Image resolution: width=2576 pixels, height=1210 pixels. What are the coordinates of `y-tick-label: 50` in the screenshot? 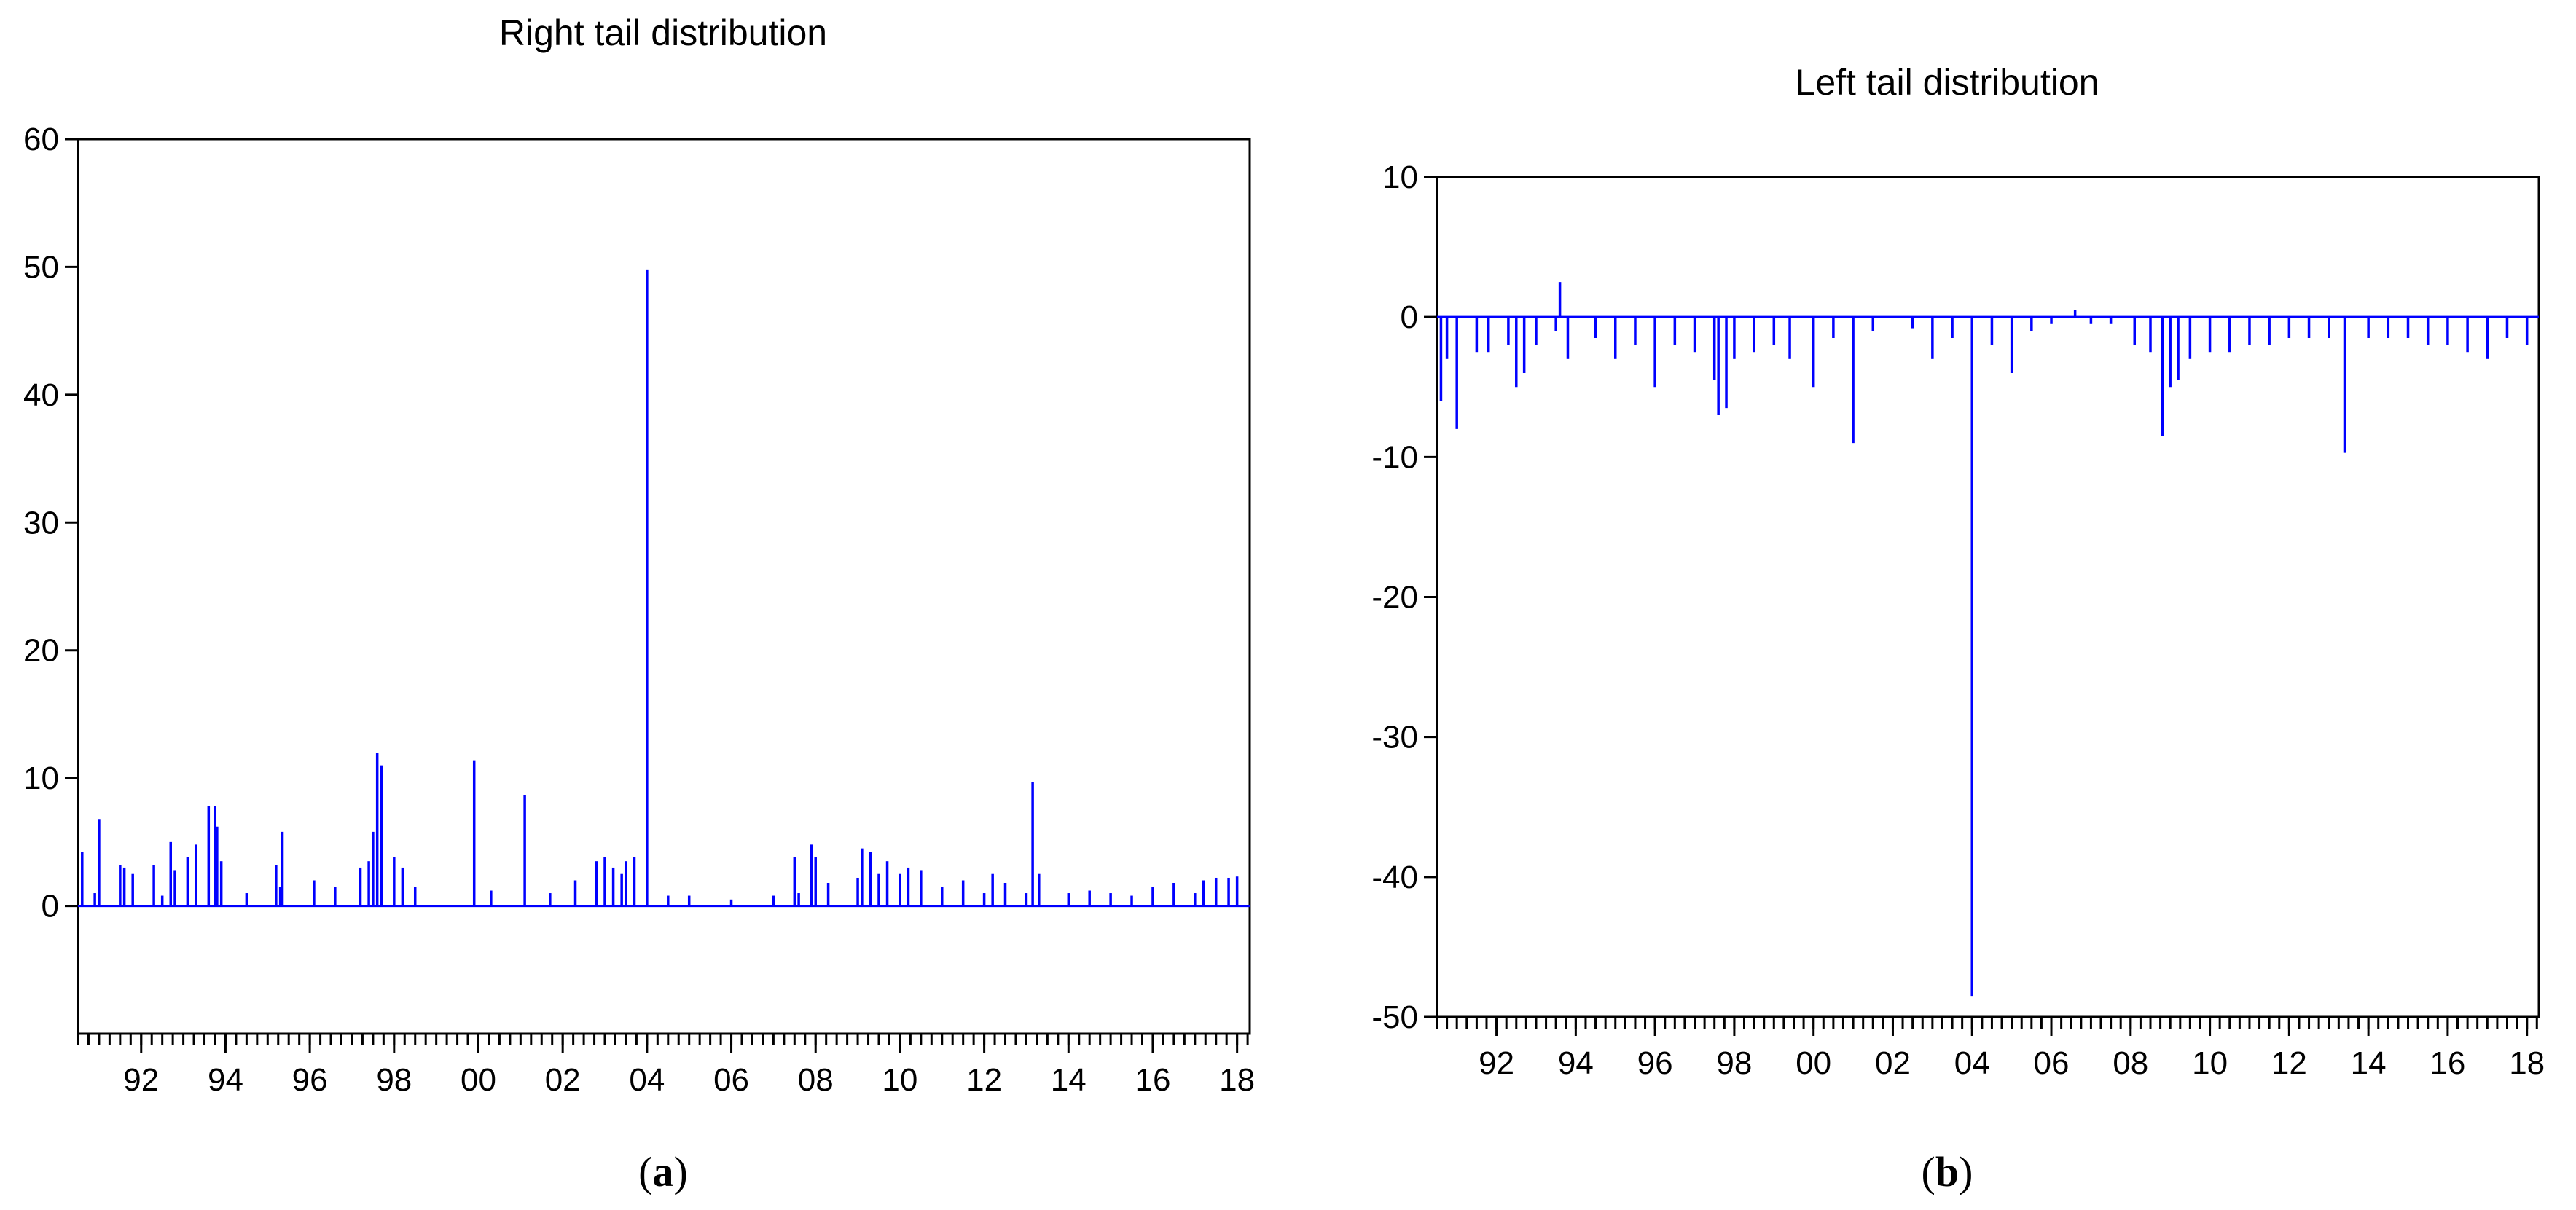 It's located at (41, 267).